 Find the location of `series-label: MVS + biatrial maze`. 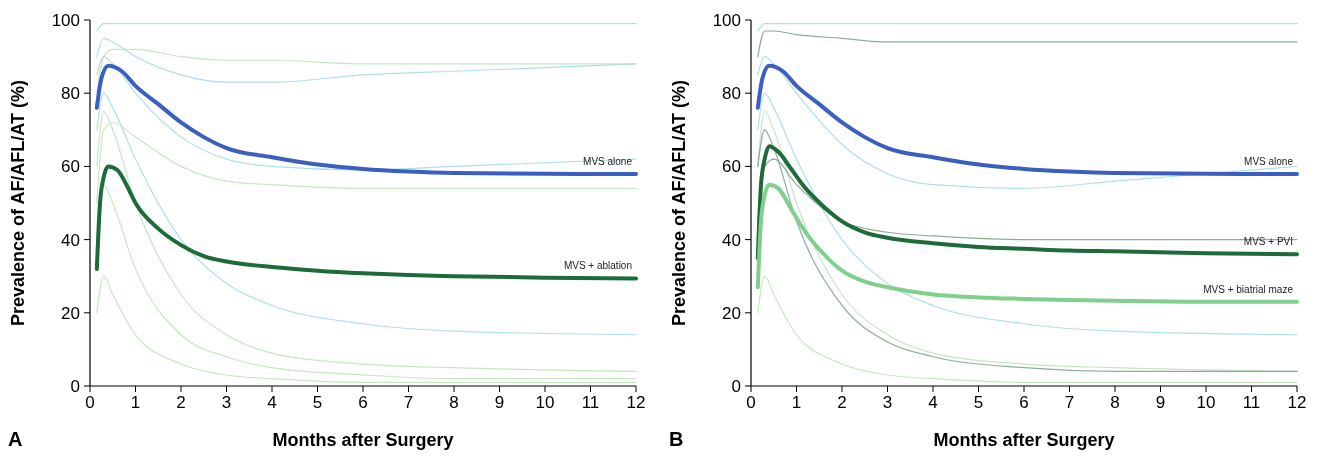

series-label: MVS + biatrial maze is located at coordinates (1248, 289).